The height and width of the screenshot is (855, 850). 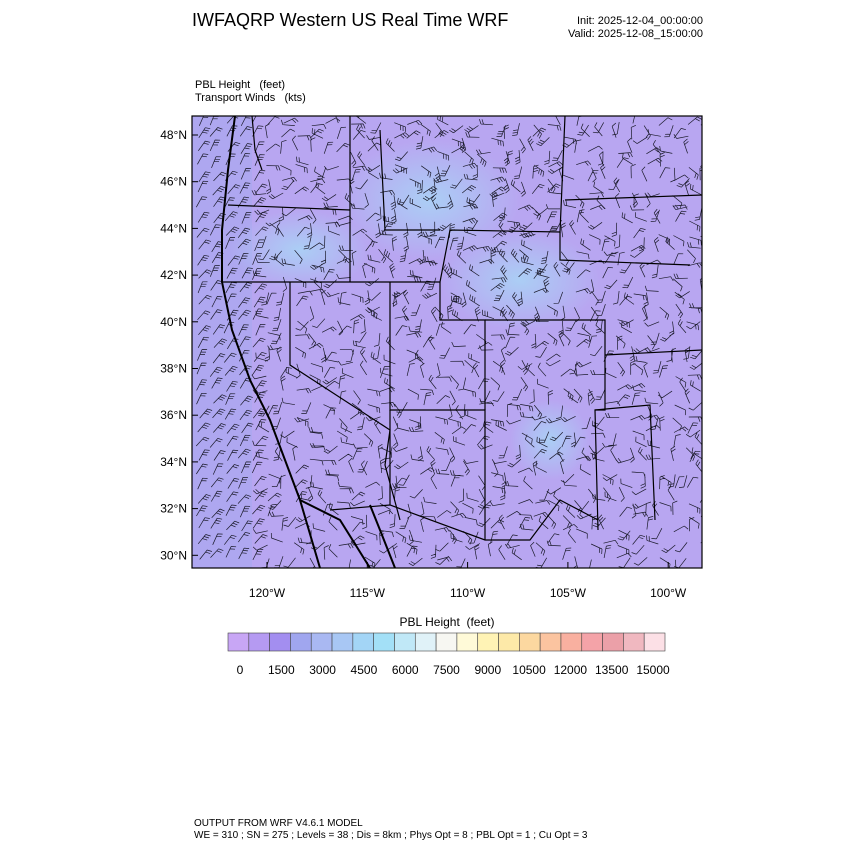 I want to click on coastline, so click(x=347, y=533).